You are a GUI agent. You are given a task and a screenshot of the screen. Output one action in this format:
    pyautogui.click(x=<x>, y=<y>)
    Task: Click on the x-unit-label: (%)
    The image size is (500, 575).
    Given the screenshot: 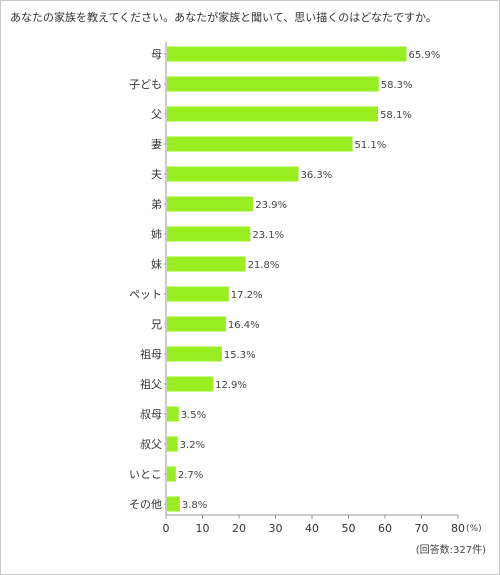 What is the action you would take?
    pyautogui.click(x=474, y=529)
    